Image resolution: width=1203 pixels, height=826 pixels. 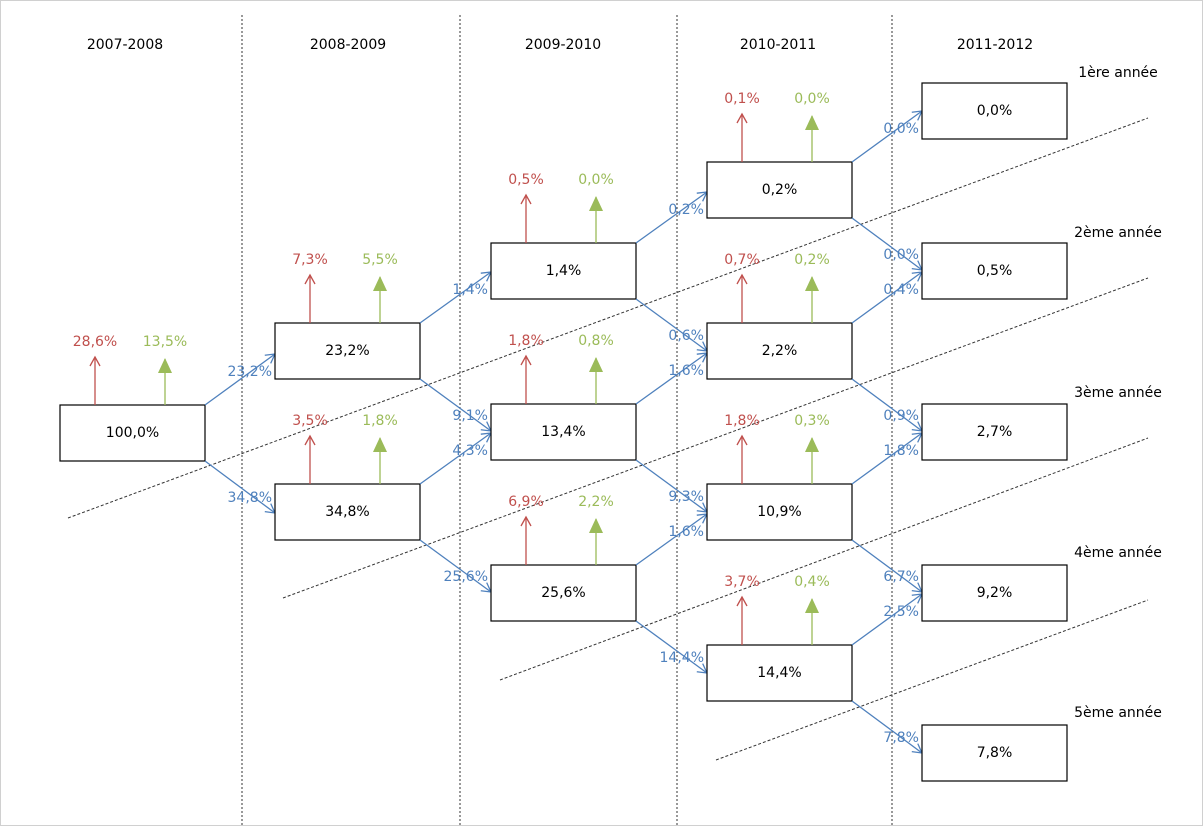 What do you see at coordinates (812, 260) in the screenshot?
I see `exit-label-green: 0,2%` at bounding box center [812, 260].